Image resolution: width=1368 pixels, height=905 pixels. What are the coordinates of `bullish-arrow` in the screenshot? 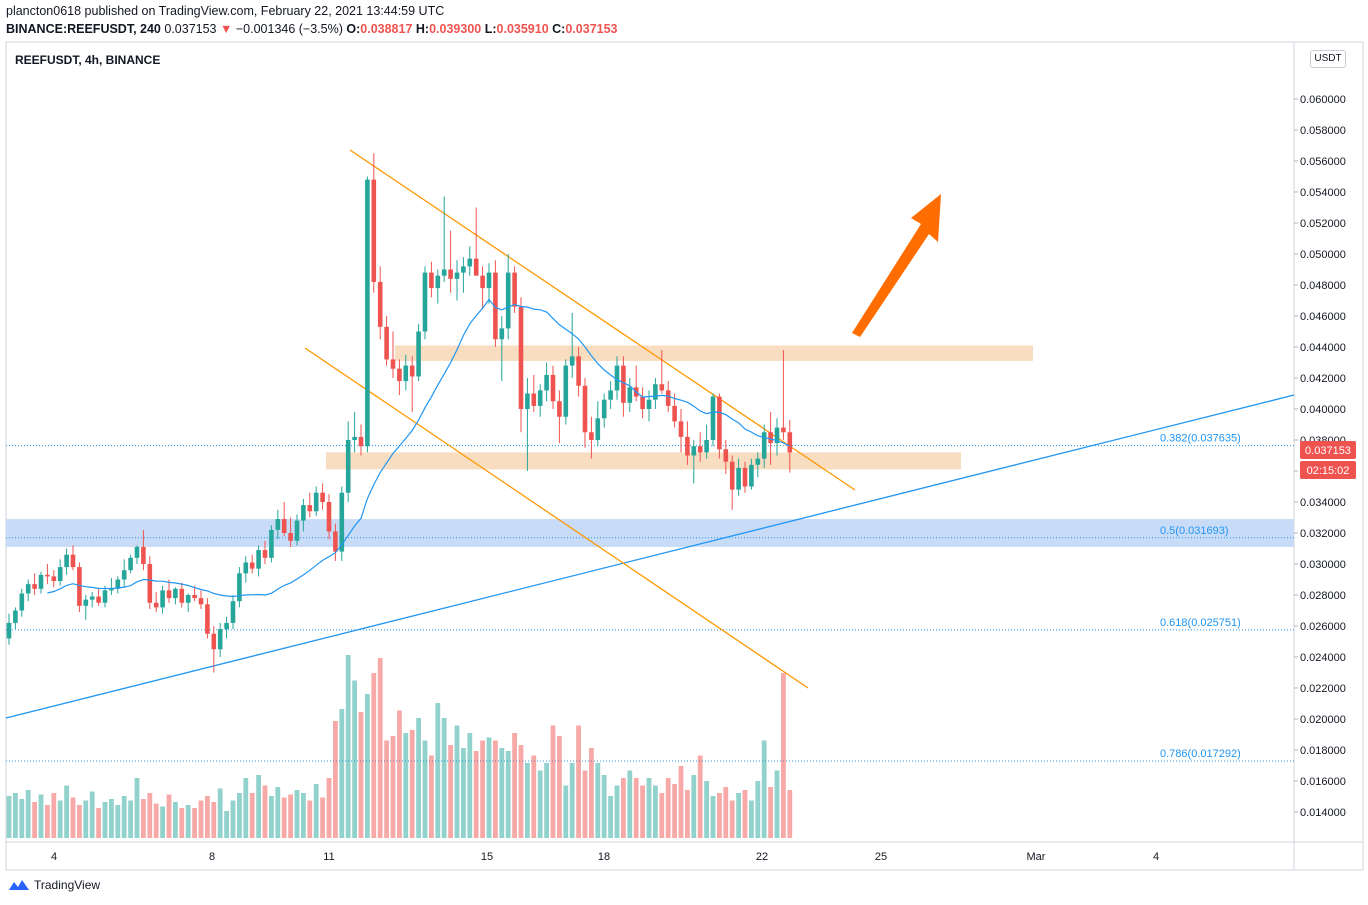 It's located at (896, 265).